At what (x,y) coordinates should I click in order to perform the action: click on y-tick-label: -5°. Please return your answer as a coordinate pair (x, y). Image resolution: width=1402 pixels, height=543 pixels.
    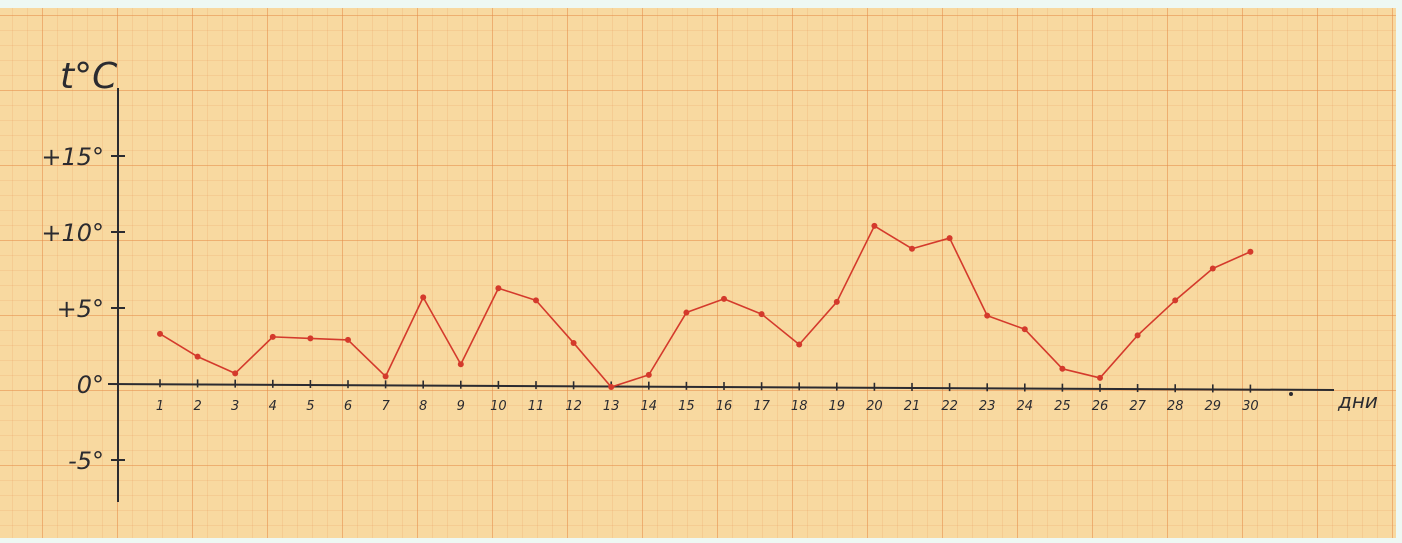
    Looking at the image, I should click on (86, 461).